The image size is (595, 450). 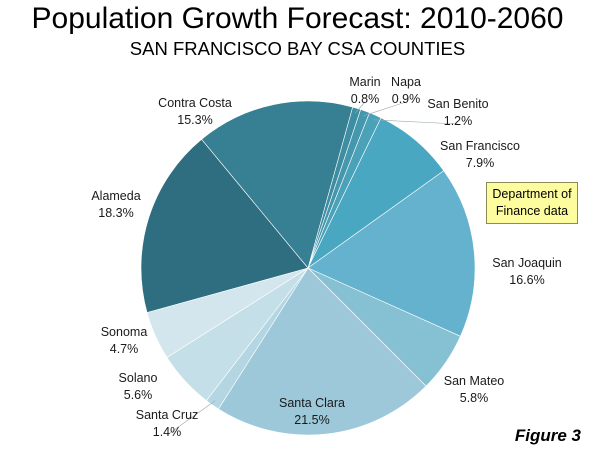 What do you see at coordinates (480, 154) in the screenshot?
I see `slice-label-san-francisco: San Francisco 7.9%` at bounding box center [480, 154].